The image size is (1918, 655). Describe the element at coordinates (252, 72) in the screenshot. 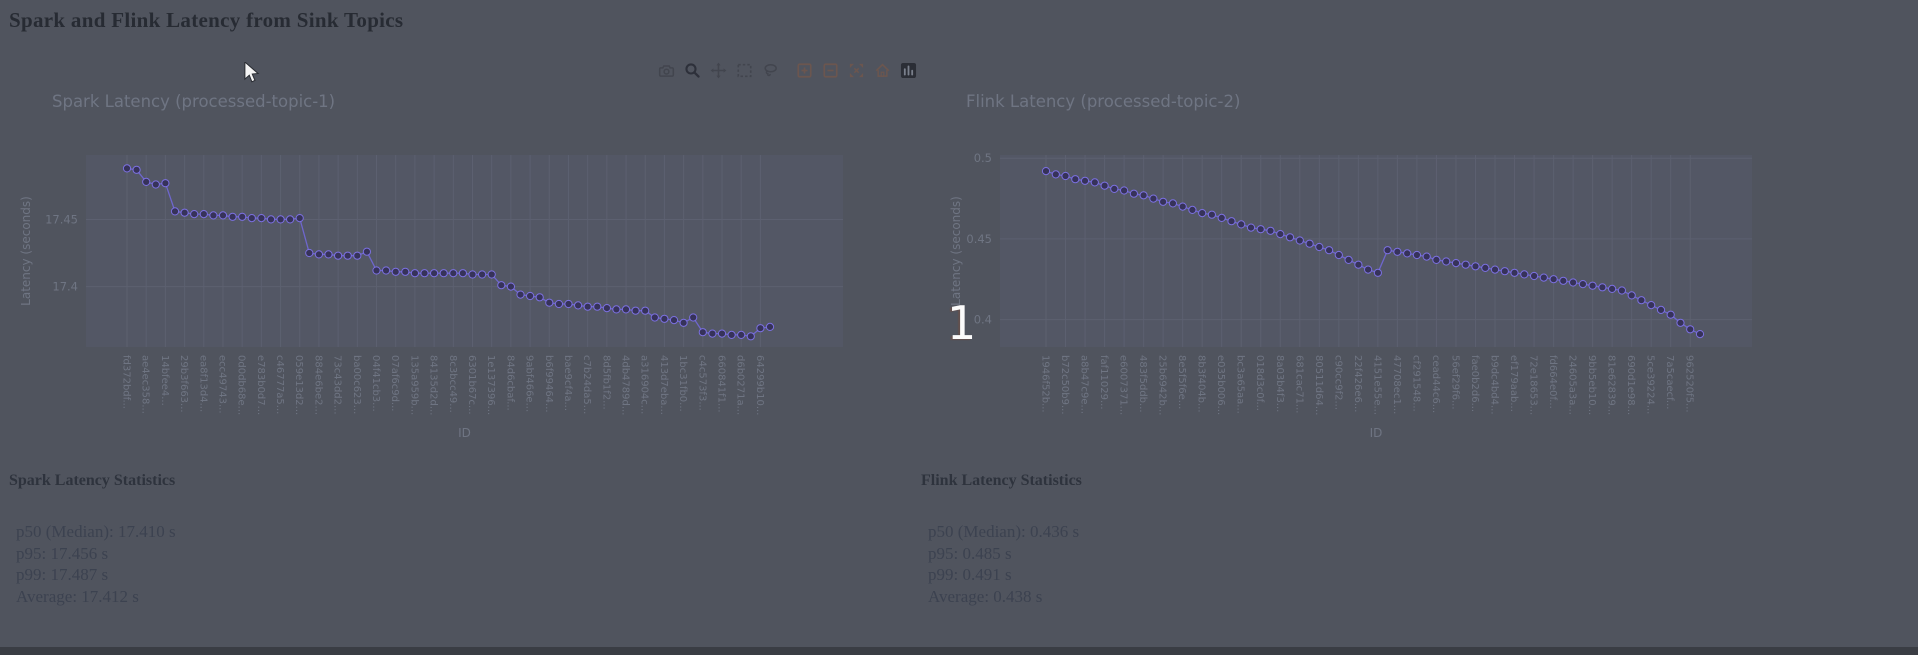

I see `mouse-cursor-icon` at that location.